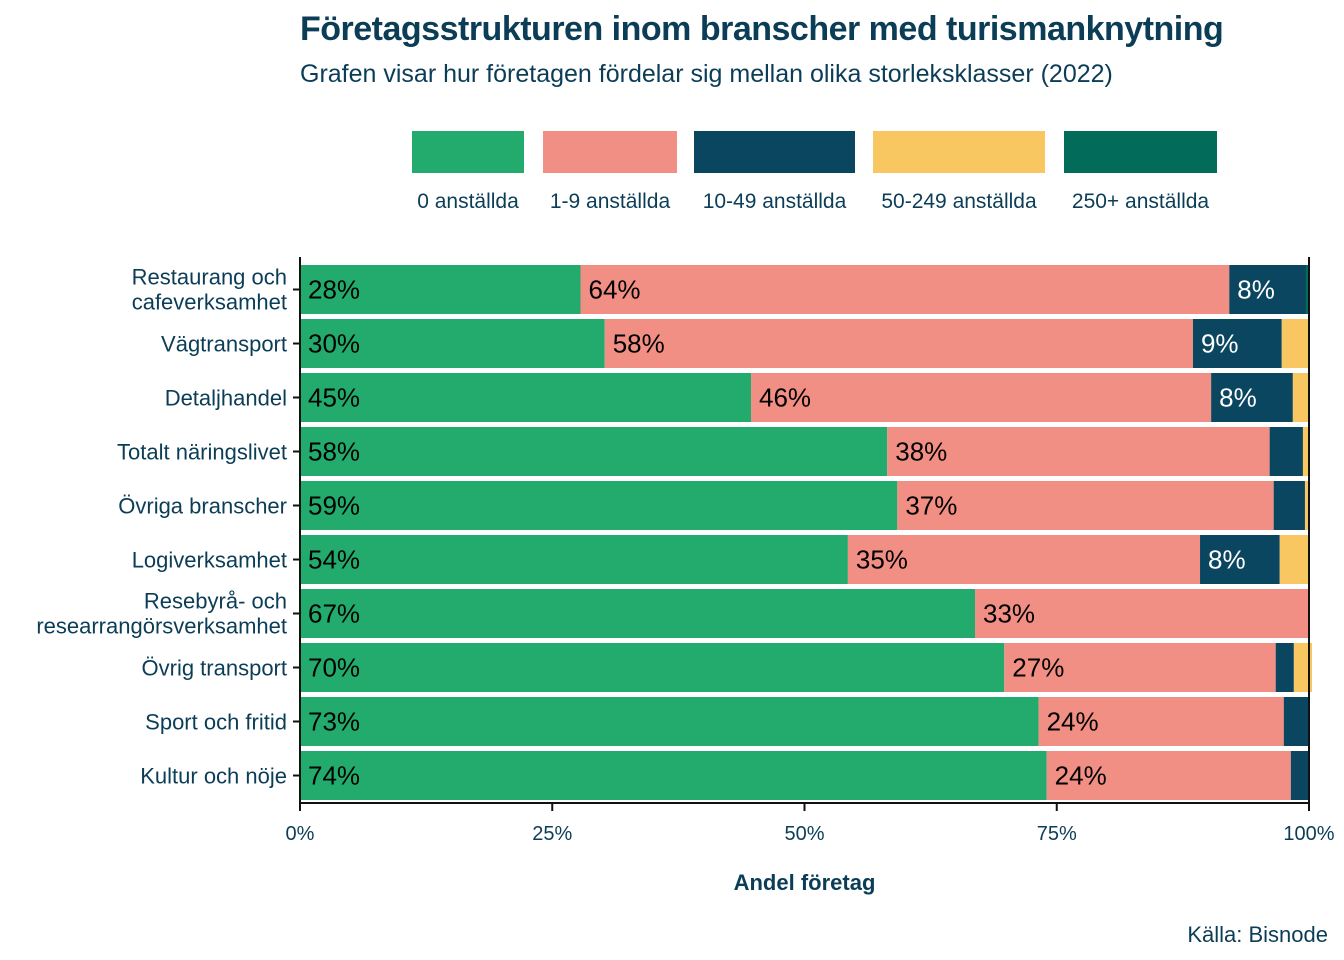 This screenshot has height=960, width=1344. I want to click on data-label: 28%, so click(334, 290).